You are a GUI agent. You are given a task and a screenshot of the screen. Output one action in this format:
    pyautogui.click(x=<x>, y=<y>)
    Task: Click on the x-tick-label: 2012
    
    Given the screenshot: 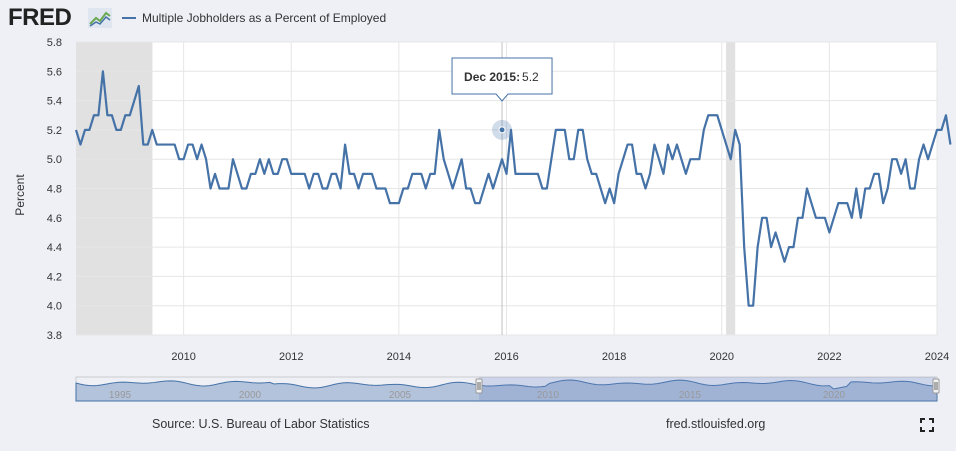 What is the action you would take?
    pyautogui.click(x=291, y=357)
    